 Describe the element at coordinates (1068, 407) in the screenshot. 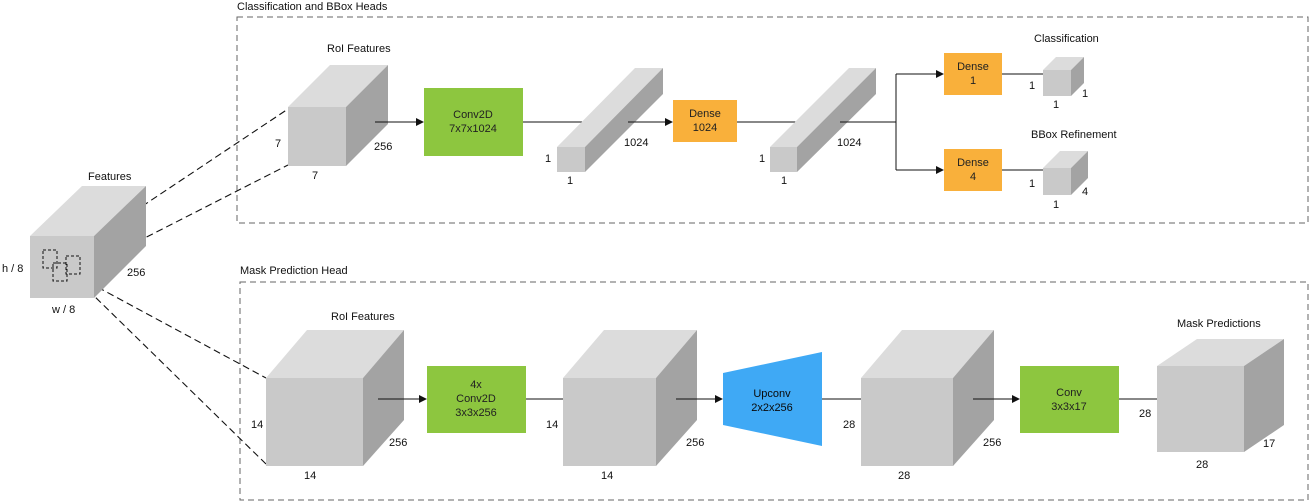

I see `final-conv-label-2: 3x3x17` at that location.